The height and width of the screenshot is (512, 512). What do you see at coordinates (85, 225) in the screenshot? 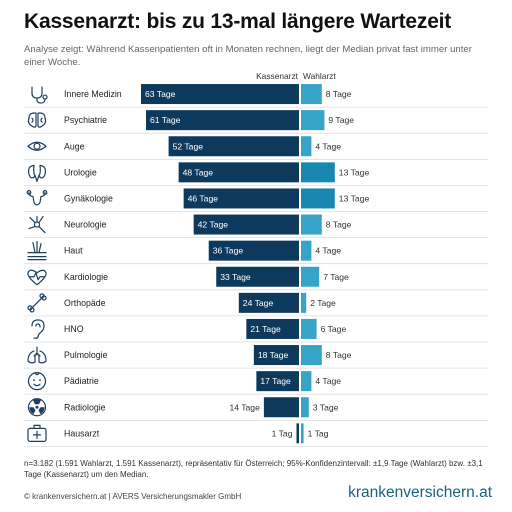
I see `category-label: Neurologie` at bounding box center [85, 225].